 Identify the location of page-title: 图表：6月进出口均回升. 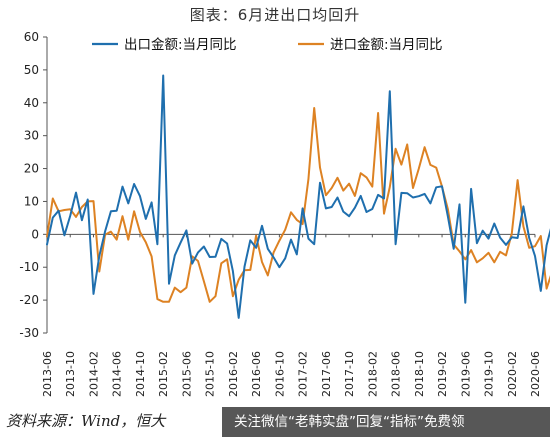
(275, 15).